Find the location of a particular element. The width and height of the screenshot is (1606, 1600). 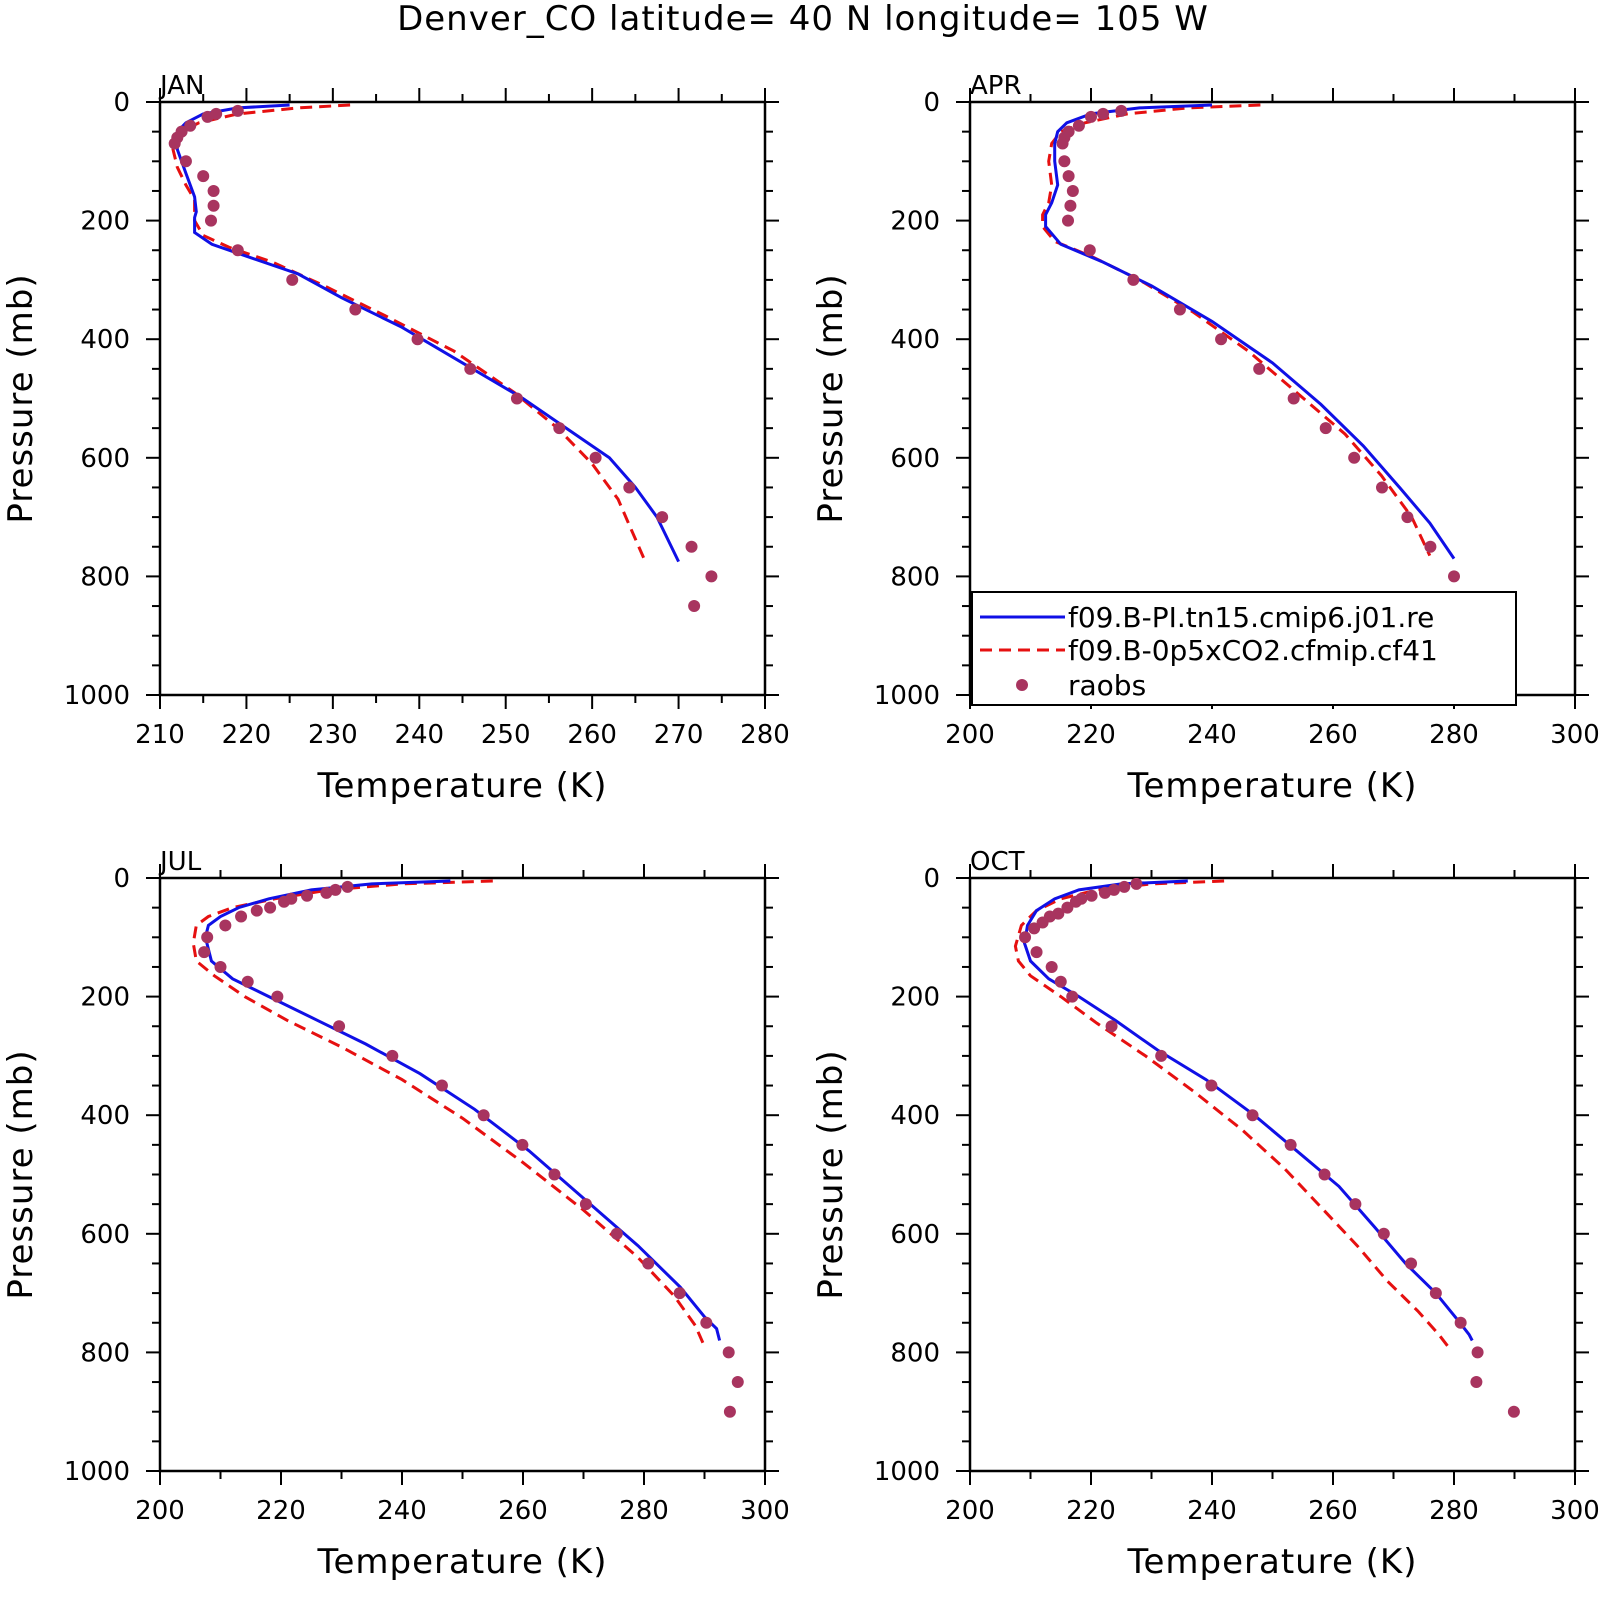

legend-label: raobs is located at coordinates (1107, 685).